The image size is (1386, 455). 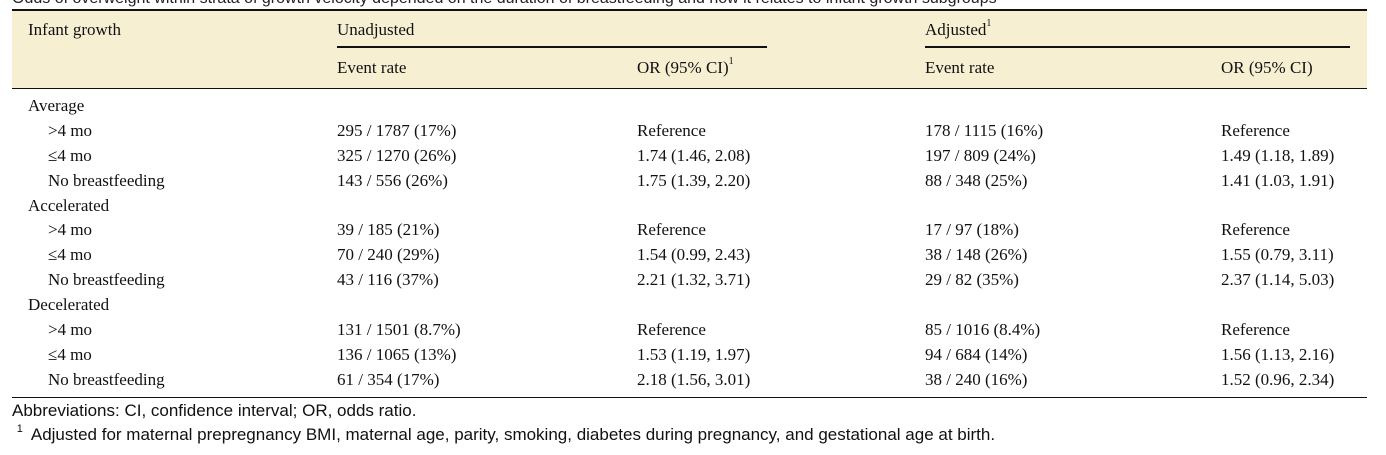 What do you see at coordinates (694, 280) in the screenshot?
I see `unadjusted-or: 2.21 (1.32, 3.71)` at bounding box center [694, 280].